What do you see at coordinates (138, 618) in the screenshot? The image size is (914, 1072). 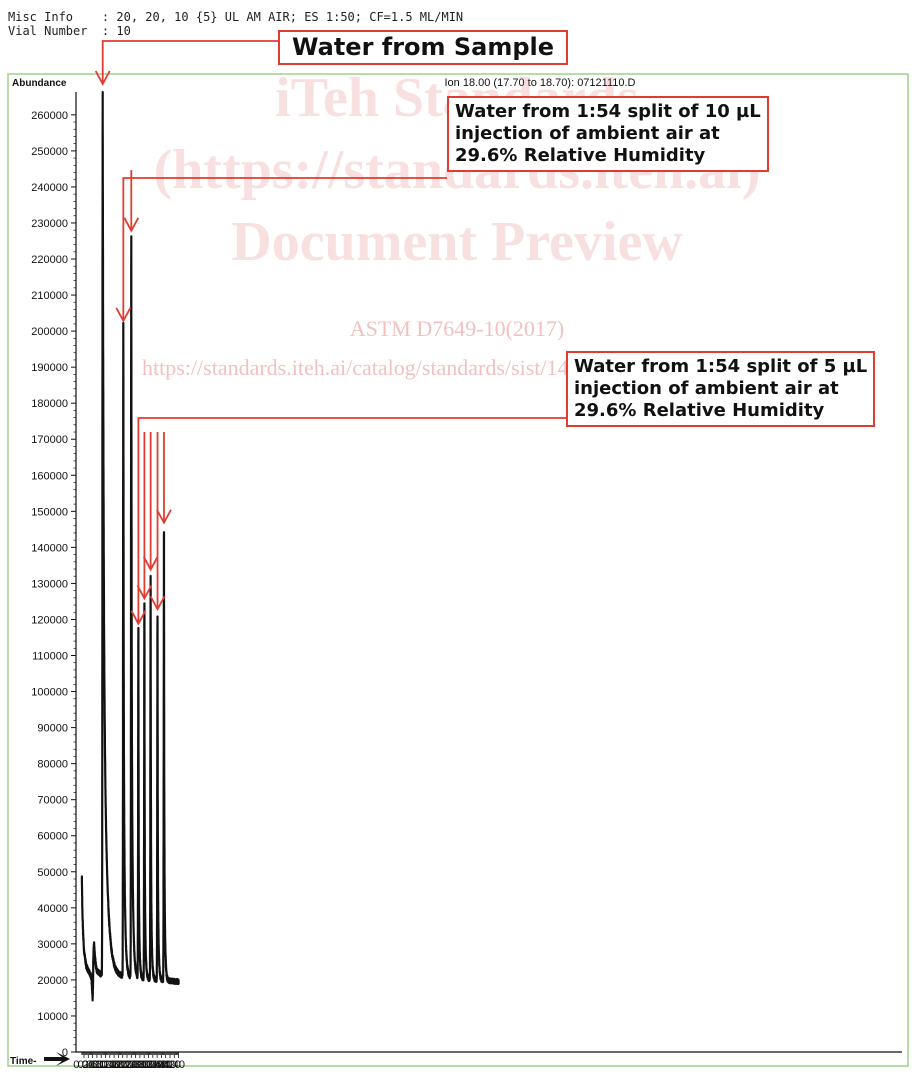 I see `arrow-split5-1-head` at bounding box center [138, 618].